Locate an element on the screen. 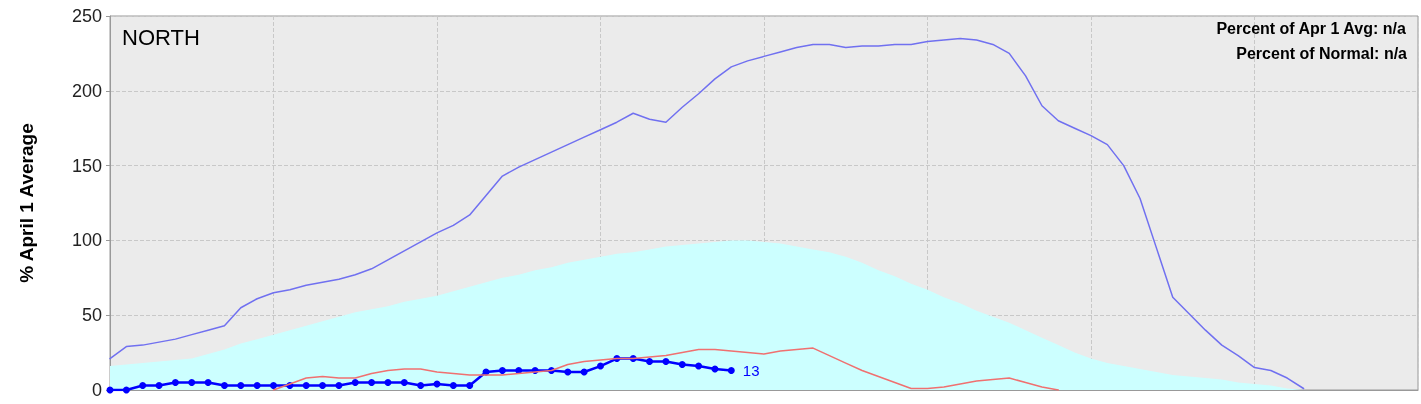  y-tick-label: 100 is located at coordinates (86, 240).